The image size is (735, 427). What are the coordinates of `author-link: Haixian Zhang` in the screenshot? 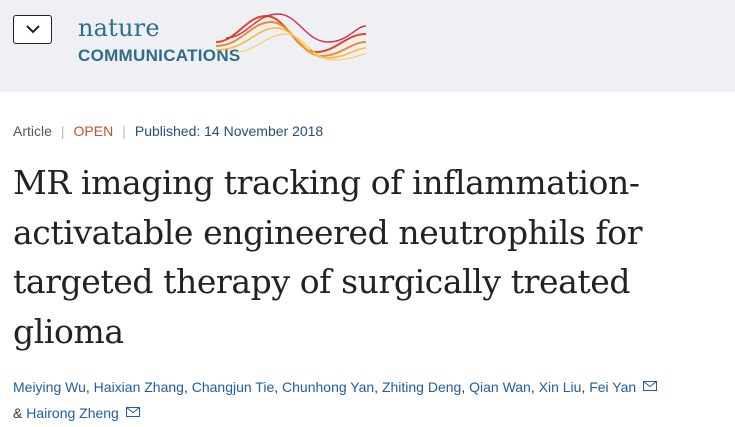 It's located at (138, 387).